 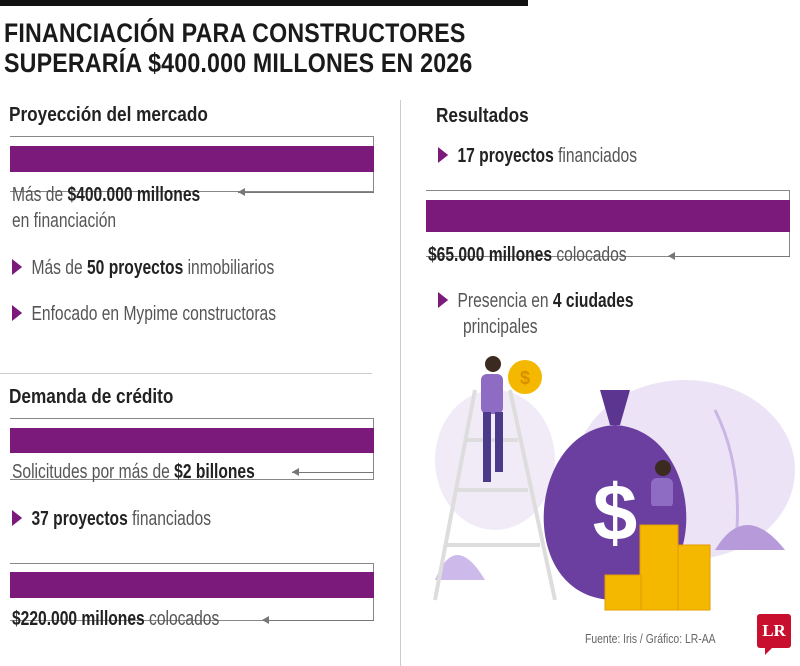 I want to click on coin-icon, so click(x=525, y=377).